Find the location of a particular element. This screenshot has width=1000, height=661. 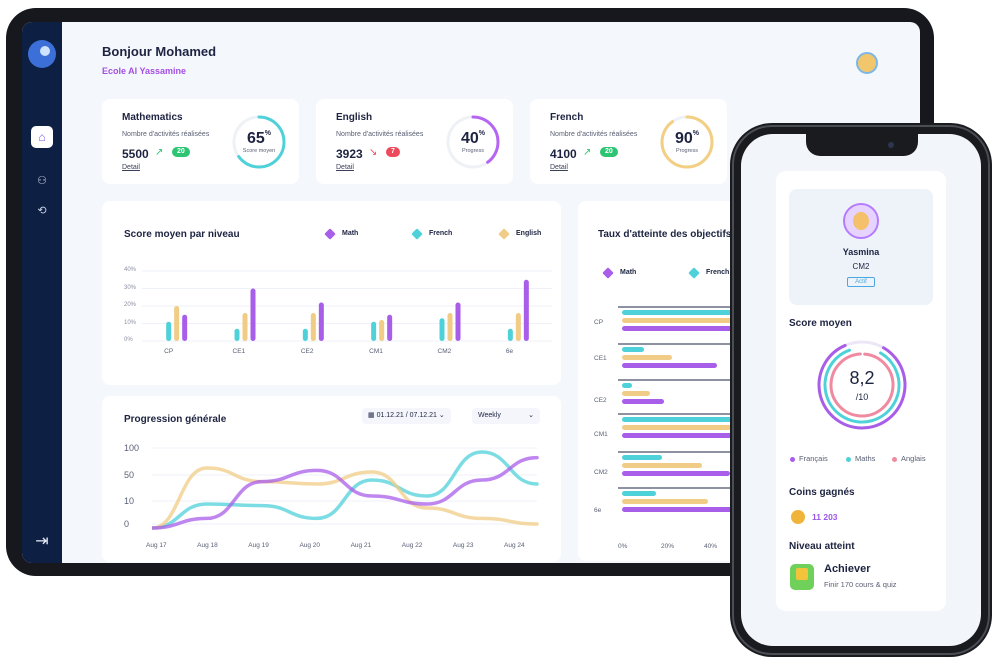

user-avatar is located at coordinates (867, 63).